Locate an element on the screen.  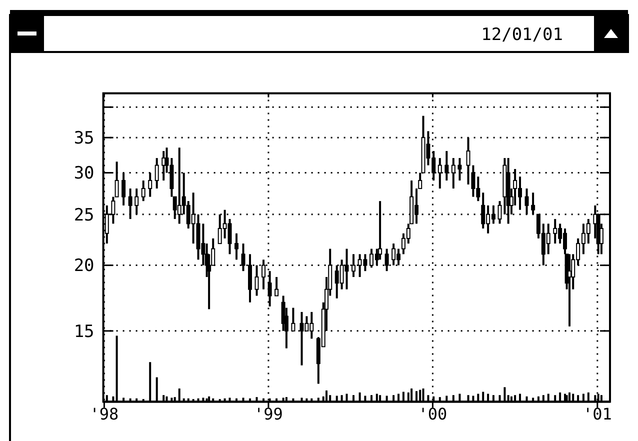
x-tick-label: '00 is located at coordinates (433, 414).